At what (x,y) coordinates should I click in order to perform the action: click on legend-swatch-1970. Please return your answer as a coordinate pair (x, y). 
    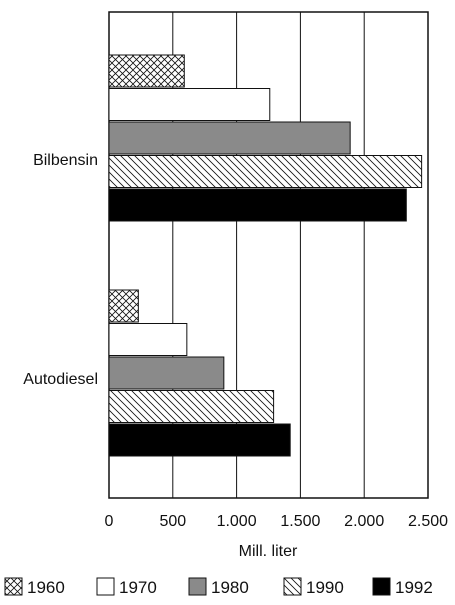
    Looking at the image, I should click on (105, 586).